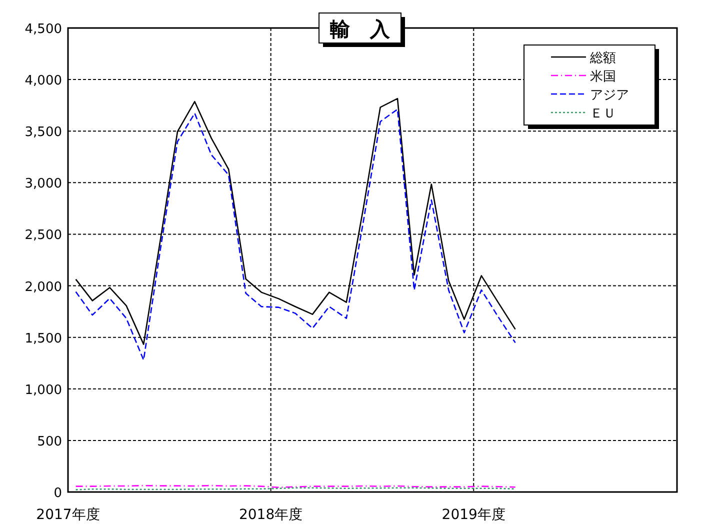 Image resolution: width=710 pixels, height=530 pixels. Describe the element at coordinates (602, 58) in the screenshot. I see `legend-label: 総額` at that location.